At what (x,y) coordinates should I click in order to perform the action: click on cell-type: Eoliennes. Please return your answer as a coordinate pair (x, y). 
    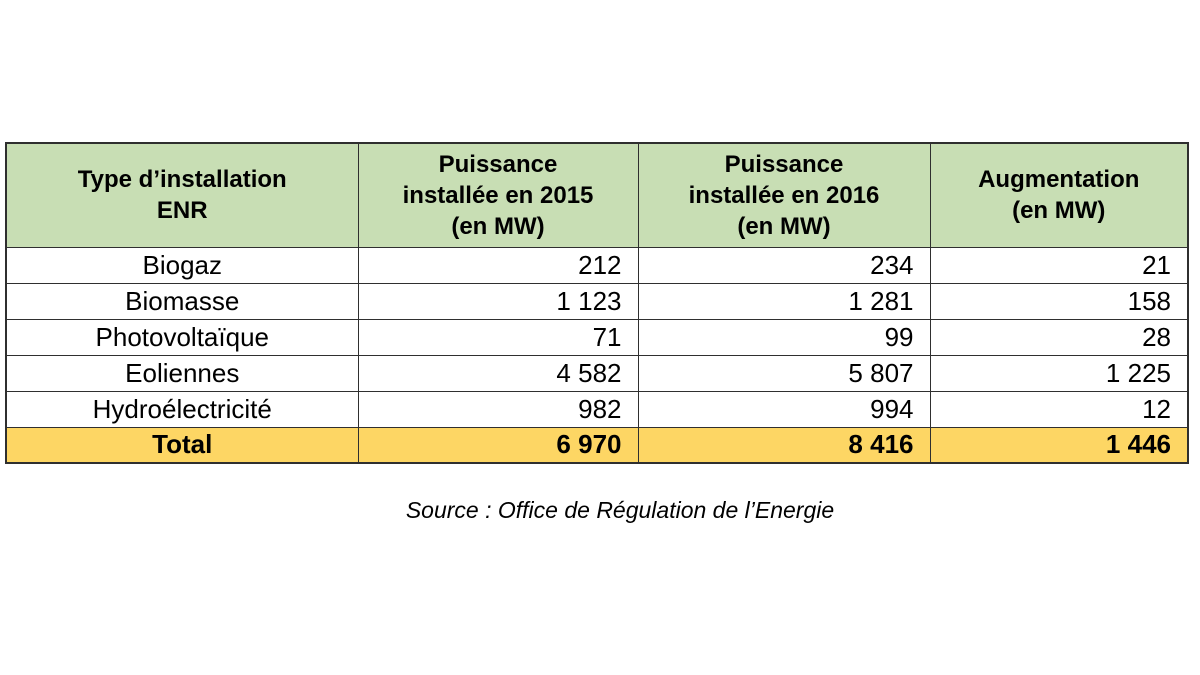
    Looking at the image, I should click on (182, 373).